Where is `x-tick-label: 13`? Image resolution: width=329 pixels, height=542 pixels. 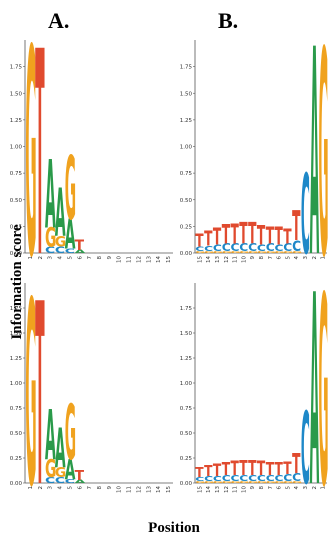 x-tick-label: 13 is located at coordinates (149, 489).